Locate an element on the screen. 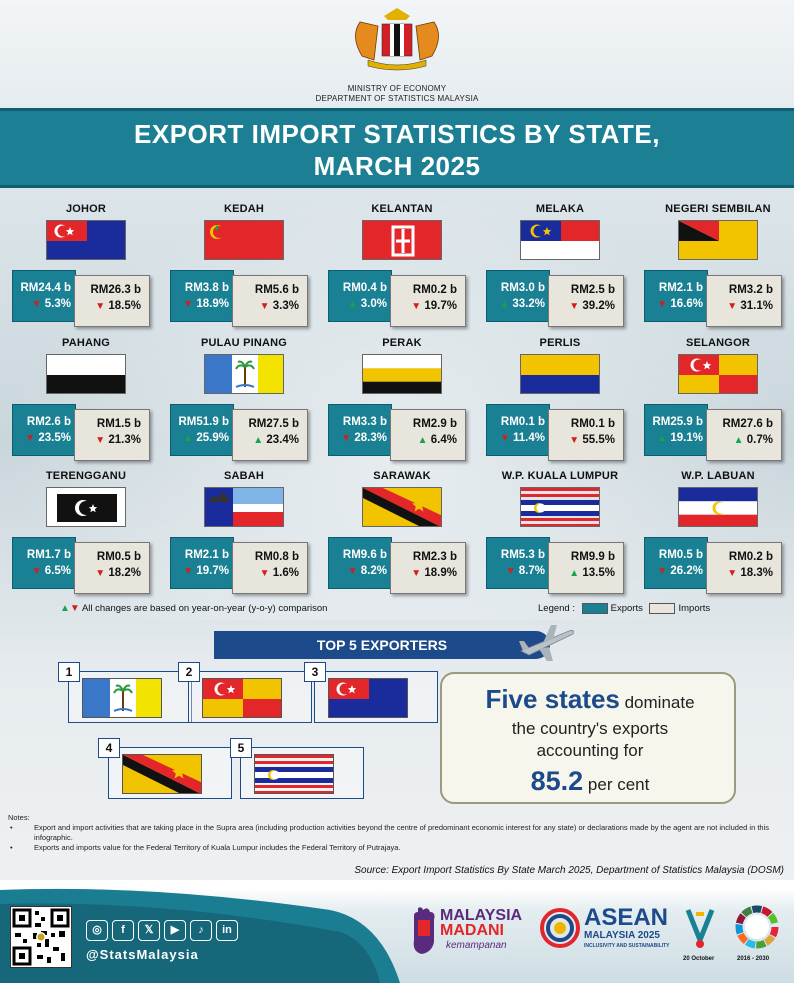  flag-perak-icon is located at coordinates (402, 374).